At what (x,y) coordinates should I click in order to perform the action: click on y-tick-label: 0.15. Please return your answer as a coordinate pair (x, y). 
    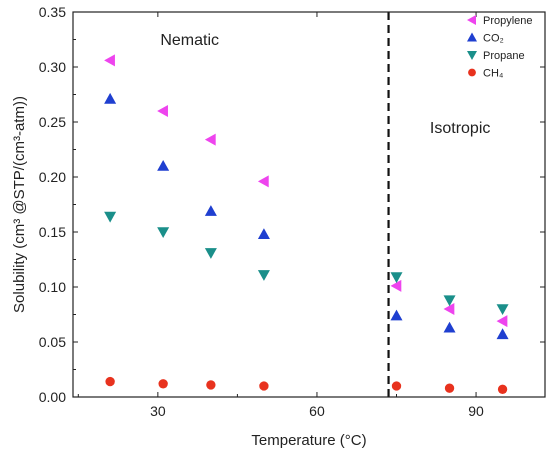
    Looking at the image, I should click on (52, 232).